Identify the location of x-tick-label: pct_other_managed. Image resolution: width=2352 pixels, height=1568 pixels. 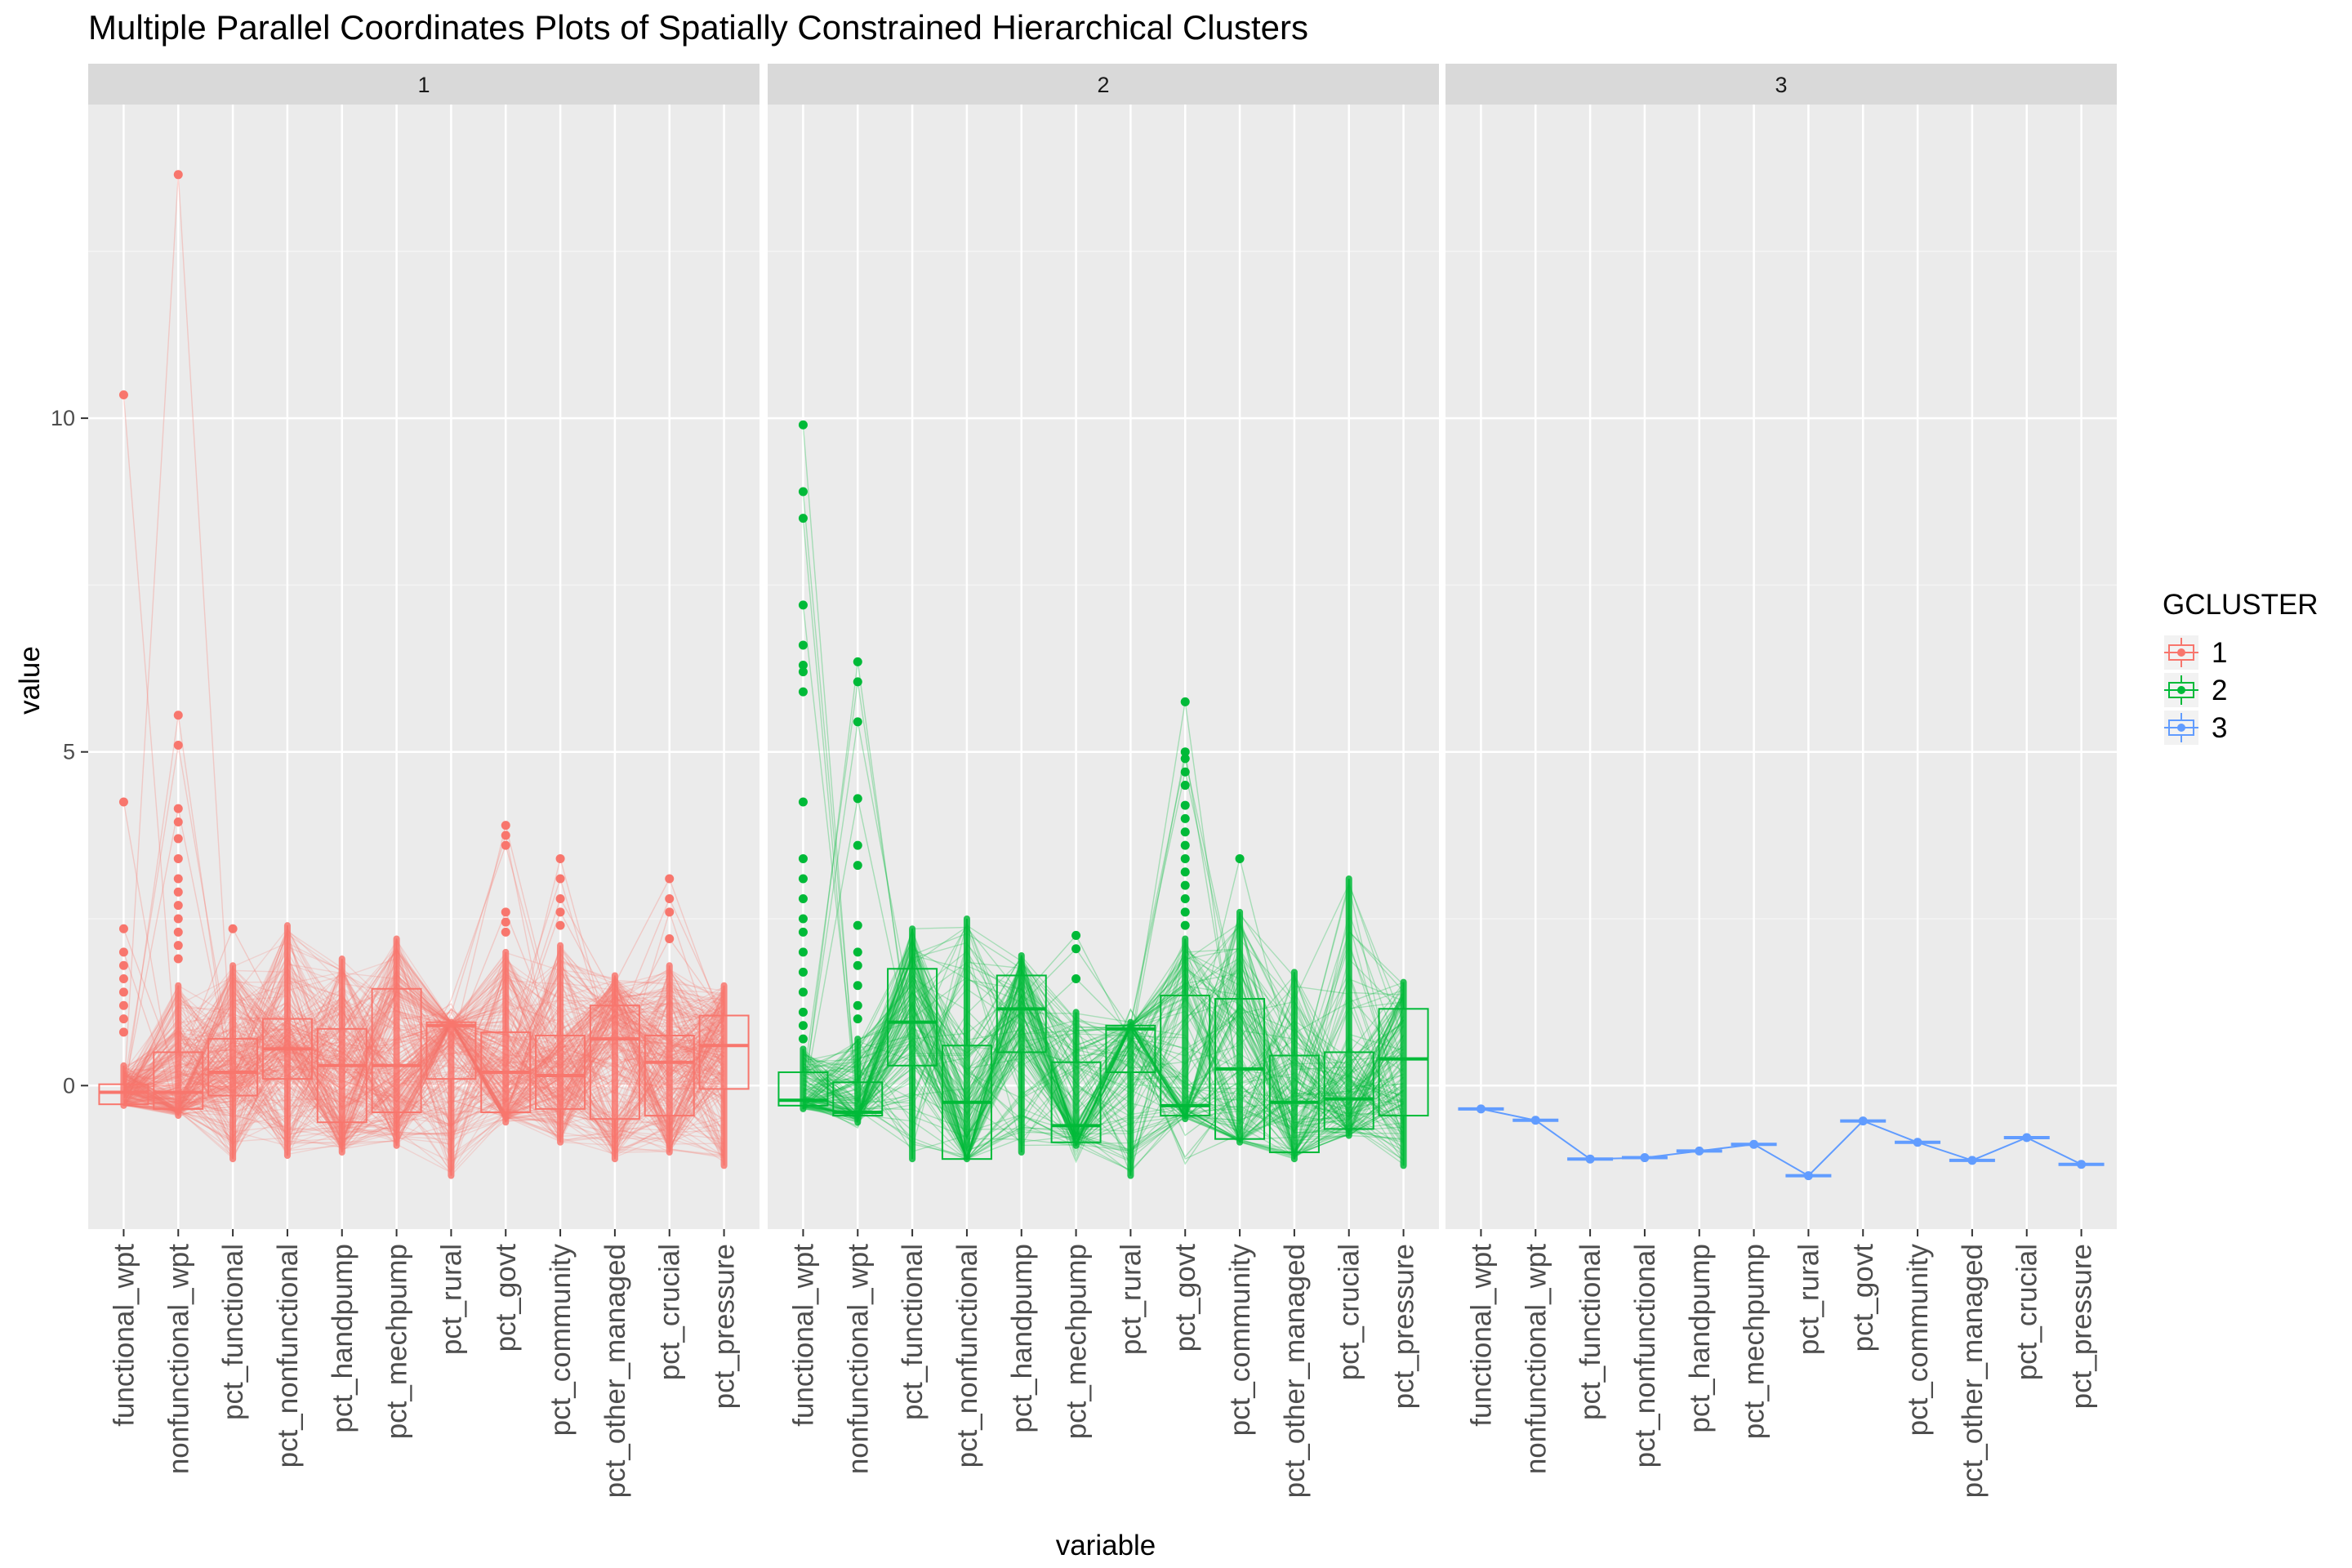
(1973, 1371).